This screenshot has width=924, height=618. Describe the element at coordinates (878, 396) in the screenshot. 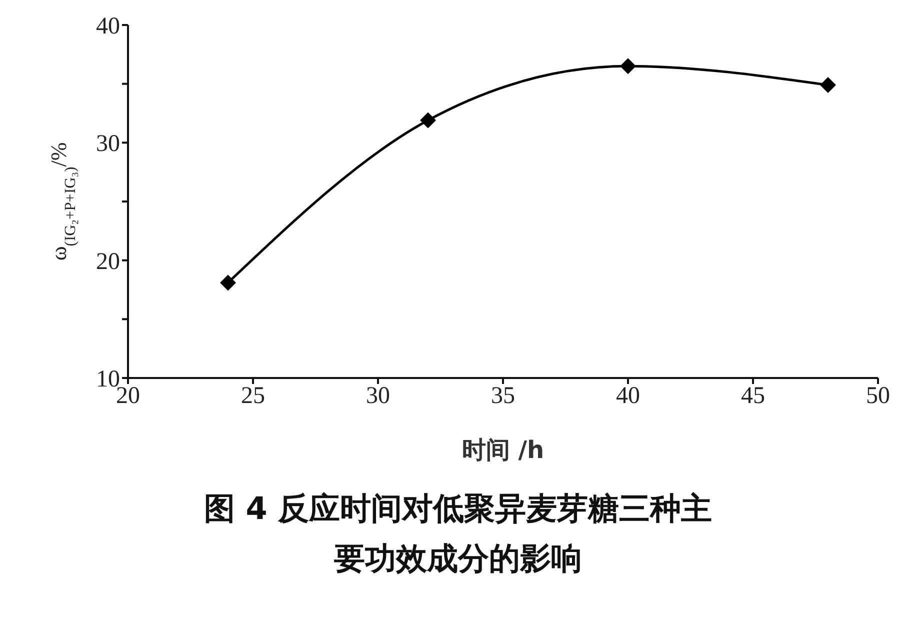

I see `x-tick-label: 50` at that location.